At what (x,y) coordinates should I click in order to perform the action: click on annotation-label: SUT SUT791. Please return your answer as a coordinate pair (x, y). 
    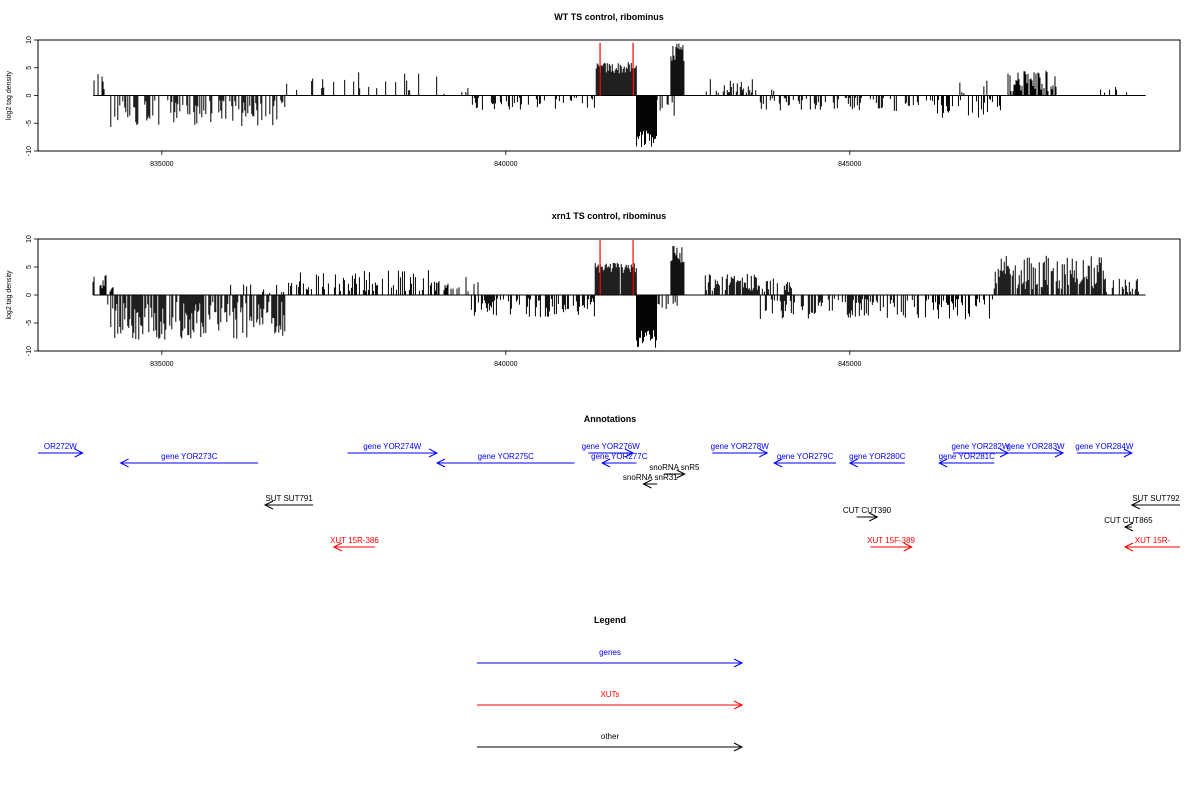
    Looking at the image, I should click on (289, 498).